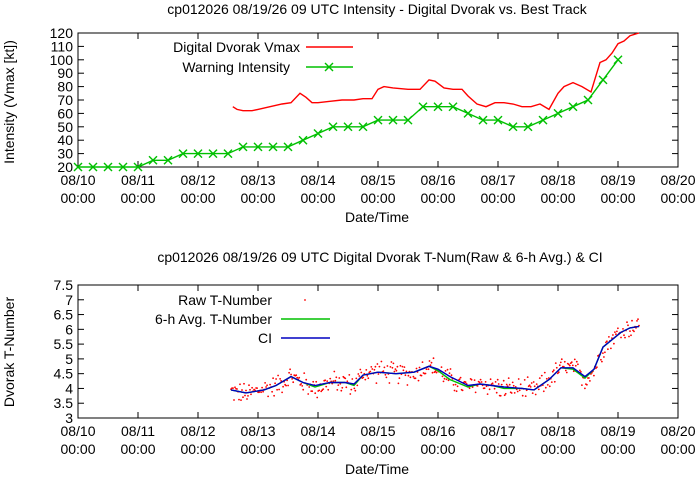  Describe the element at coordinates (236, 47) in the screenshot. I see `top-legend-label-0: Digital Dvorak Vmax` at that location.